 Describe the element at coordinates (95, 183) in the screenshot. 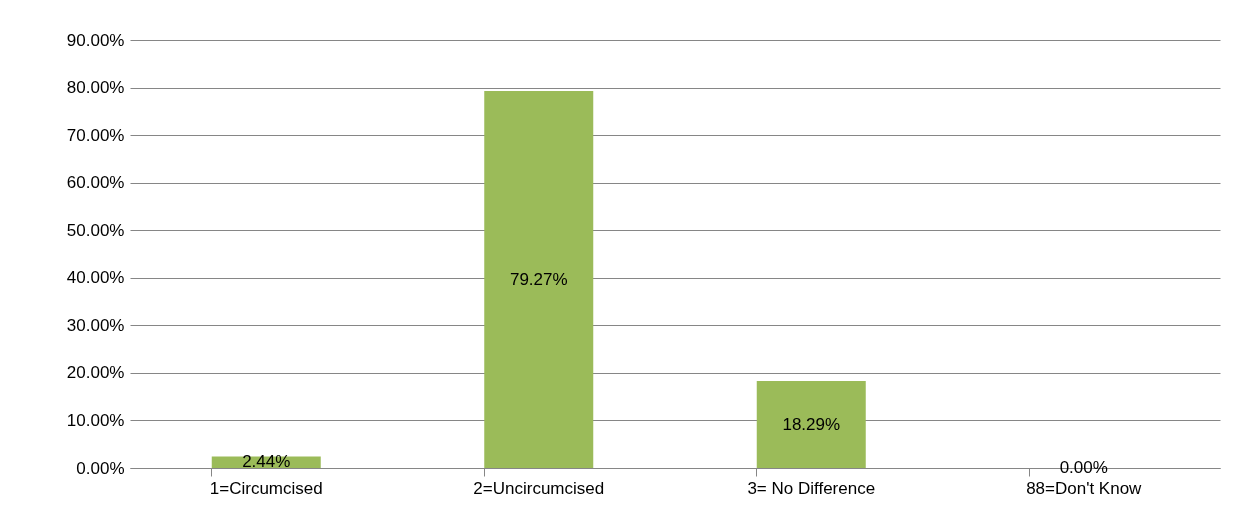

I see `y-tick-label: 60.00%` at that location.